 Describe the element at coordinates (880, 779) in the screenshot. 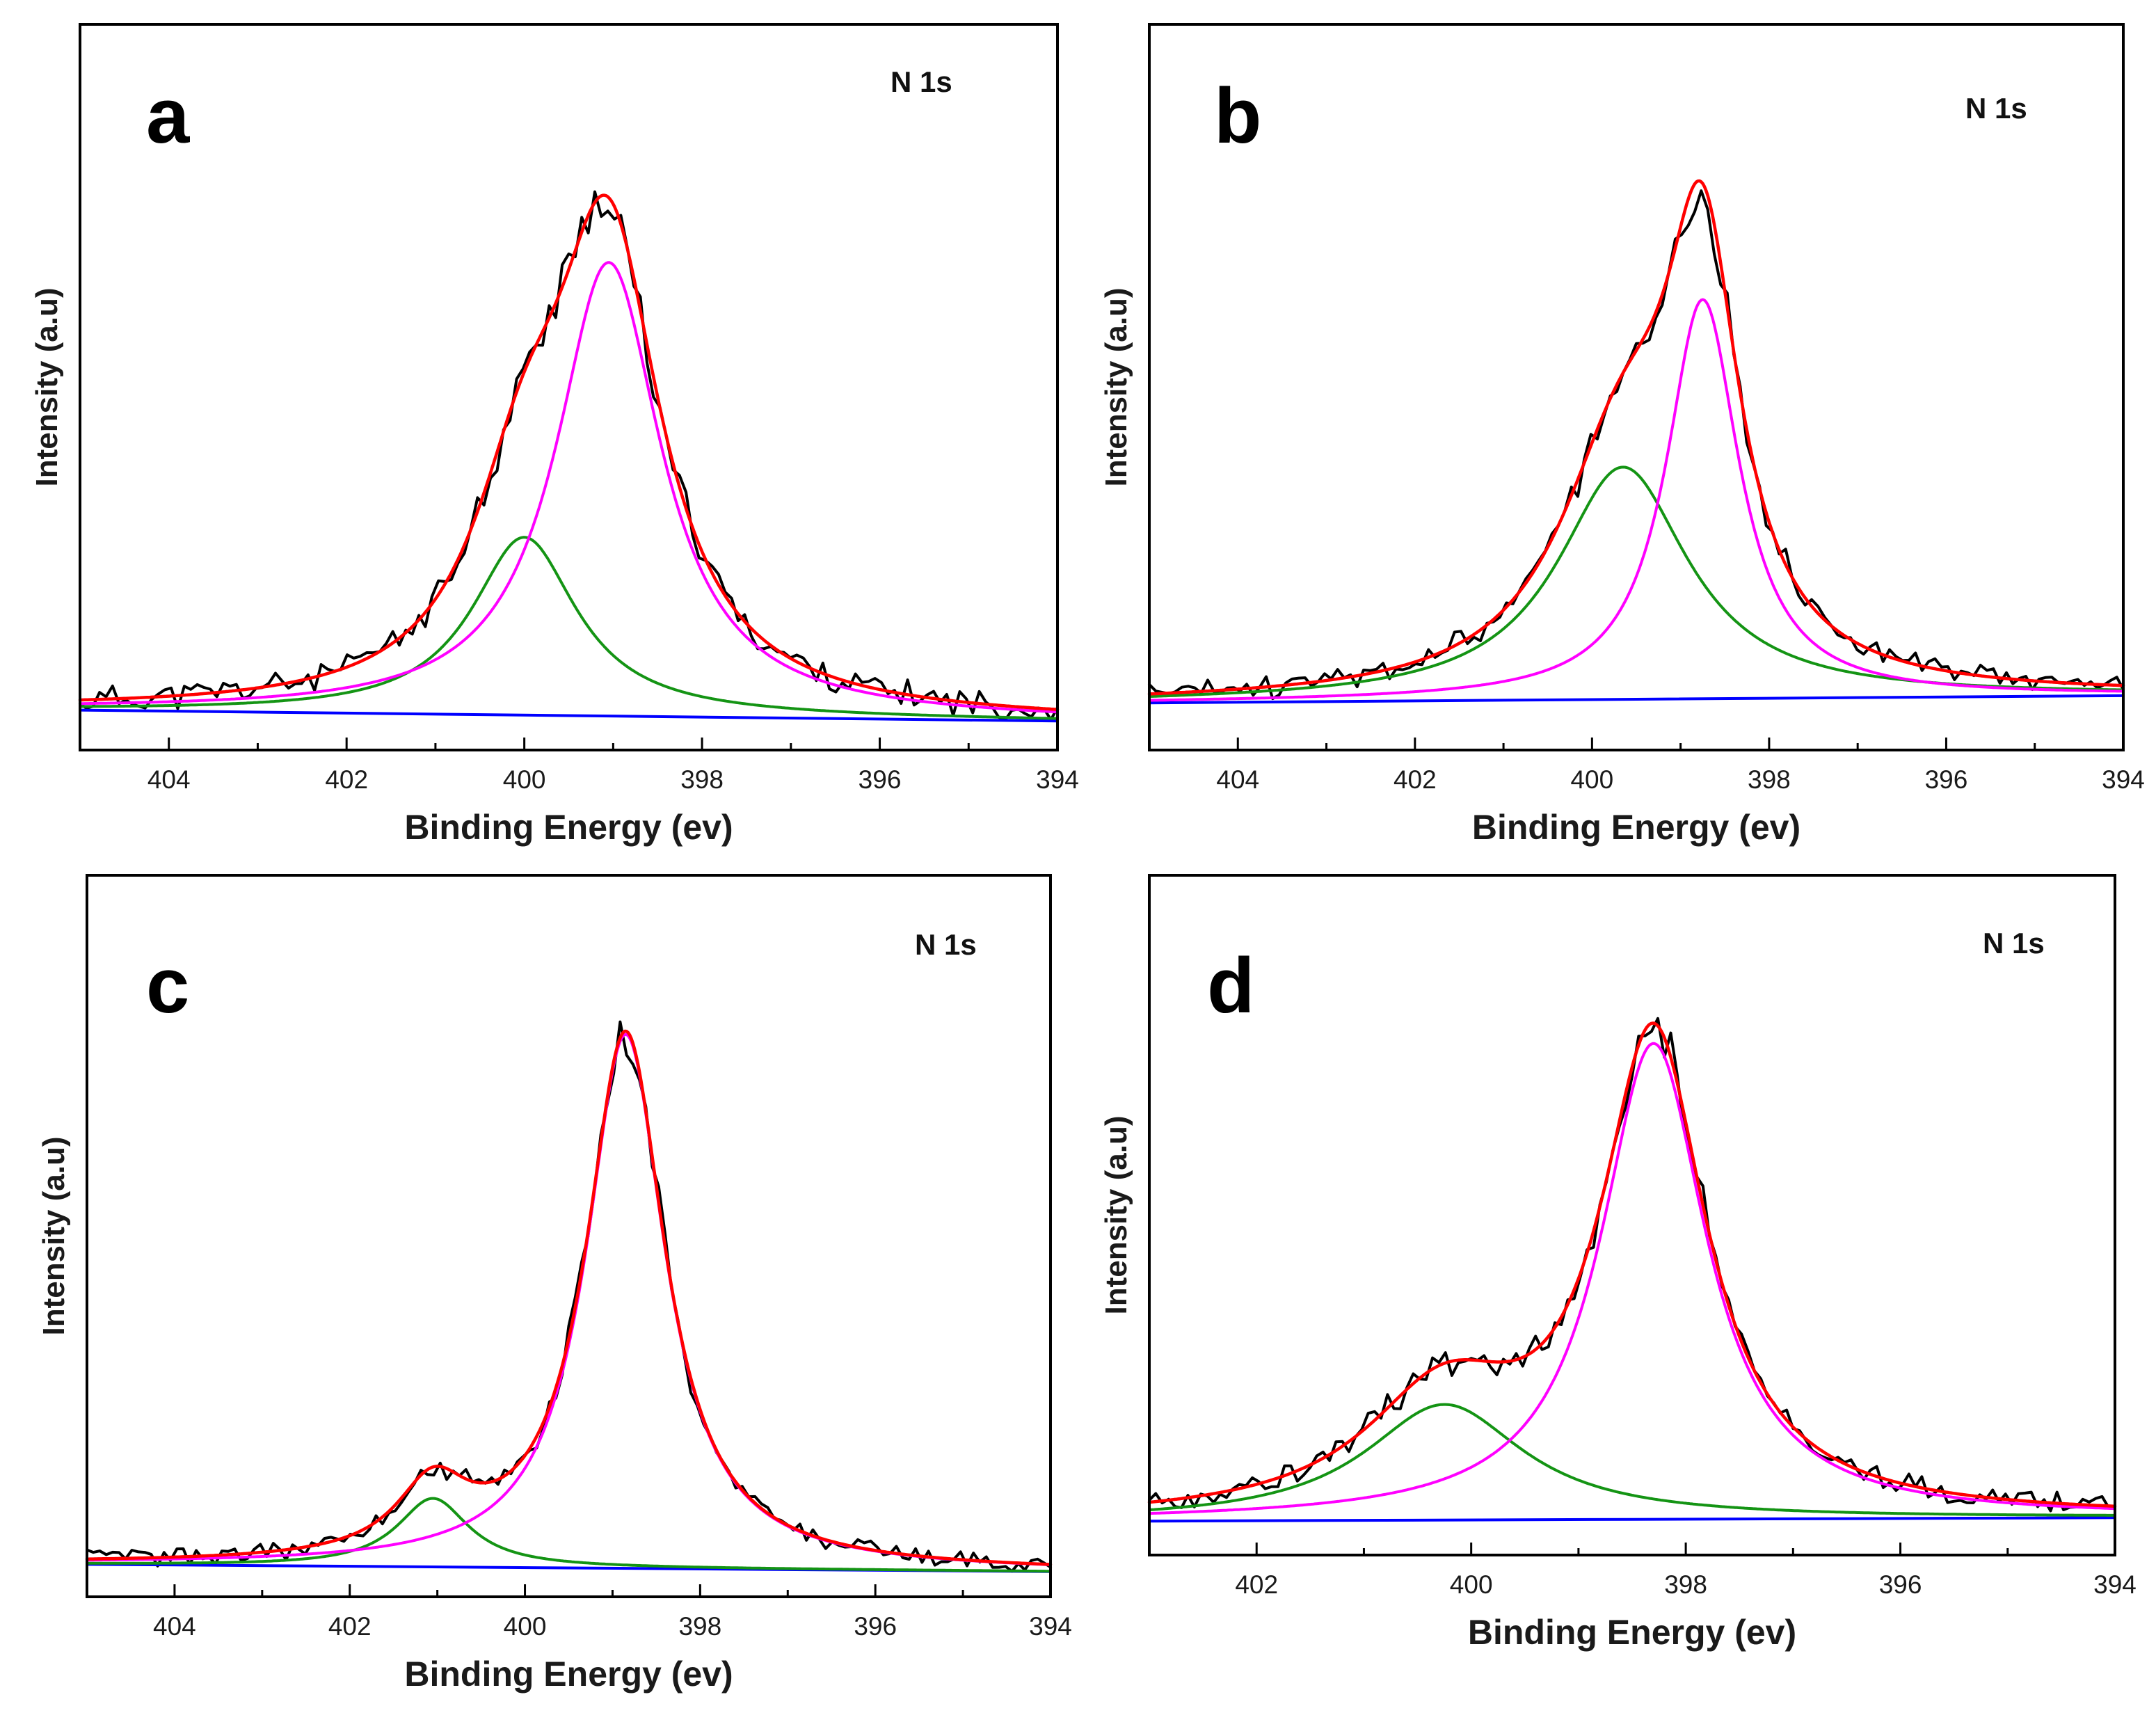

I see `panel-a-x-tick-label: 396` at that location.